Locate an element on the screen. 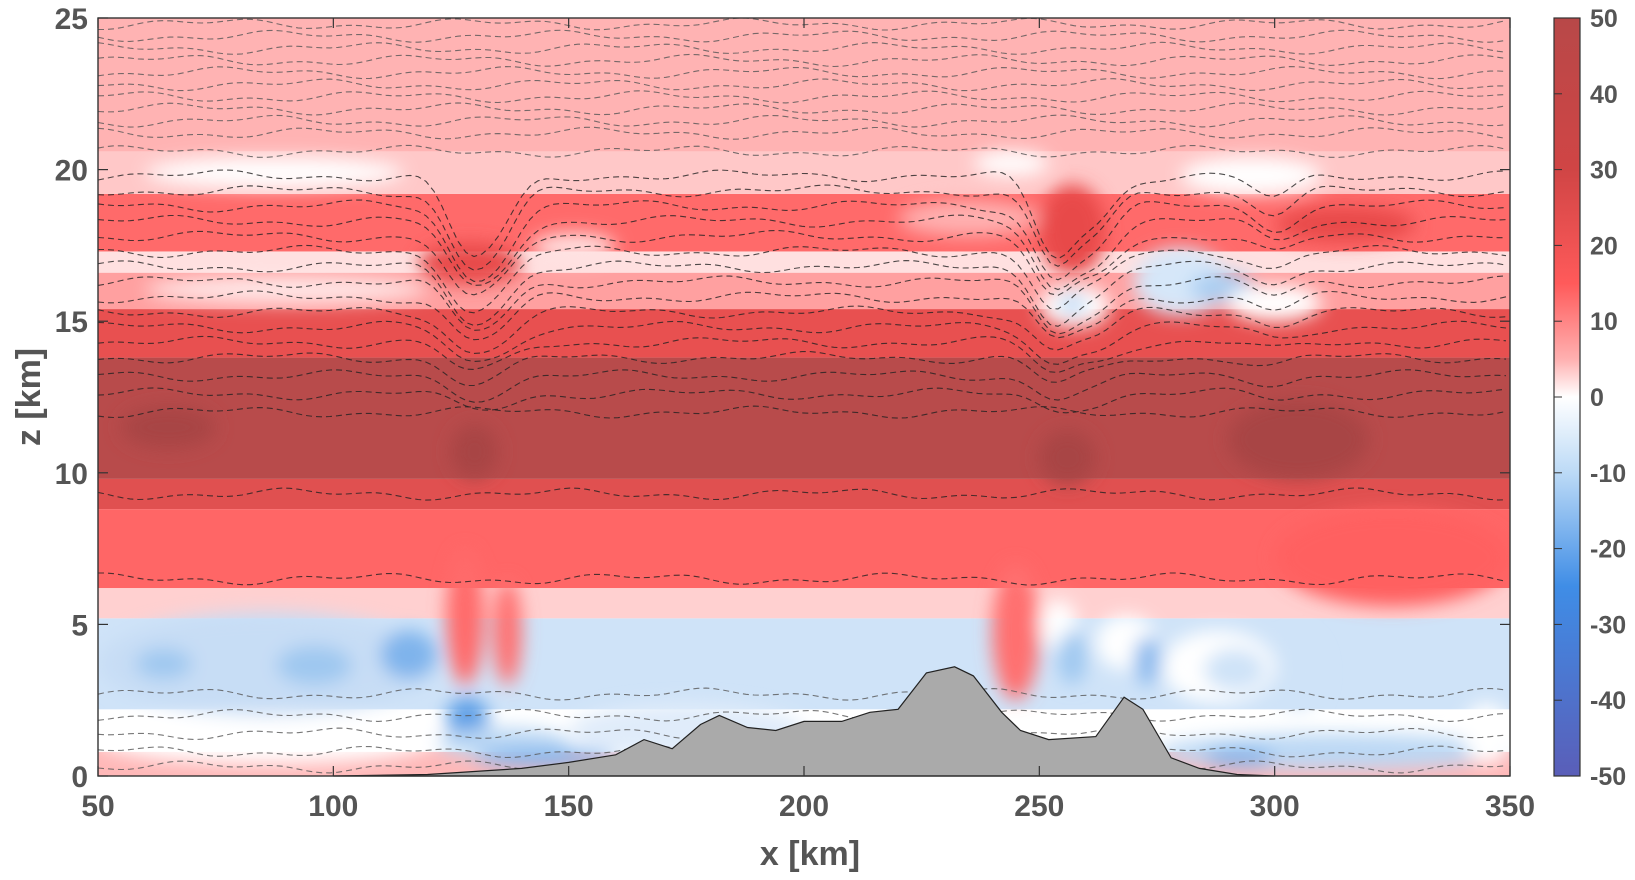  y-tick-label: 0 is located at coordinates (79, 777).